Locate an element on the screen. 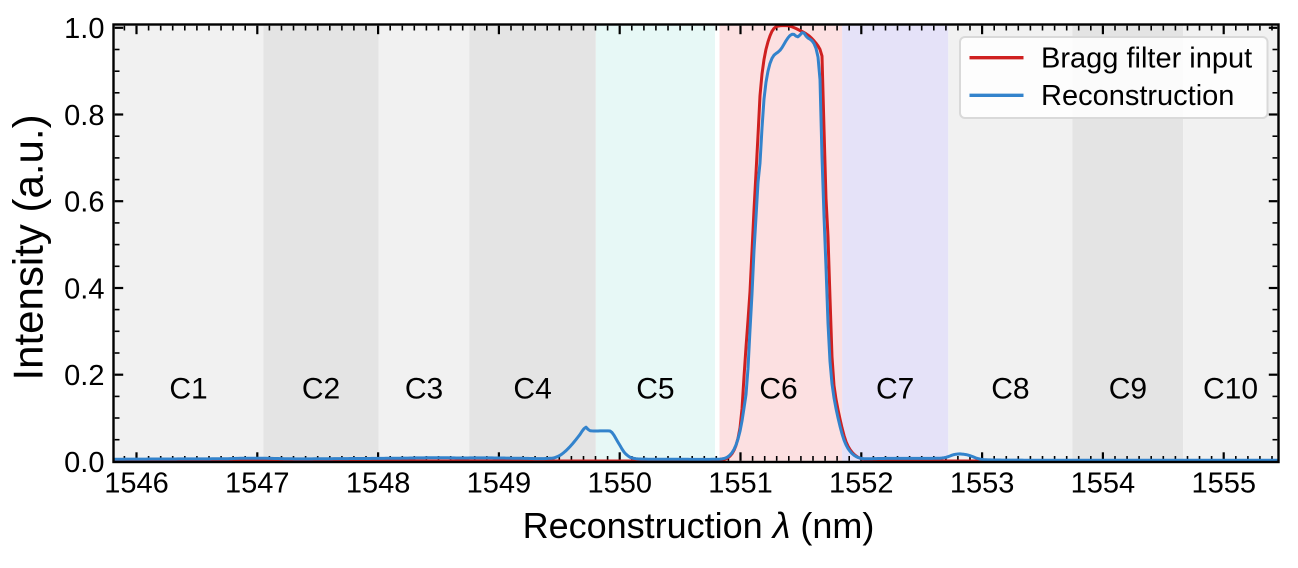 The width and height of the screenshot is (1298, 568). svg-text: 0.0 is located at coordinates (84, 463).